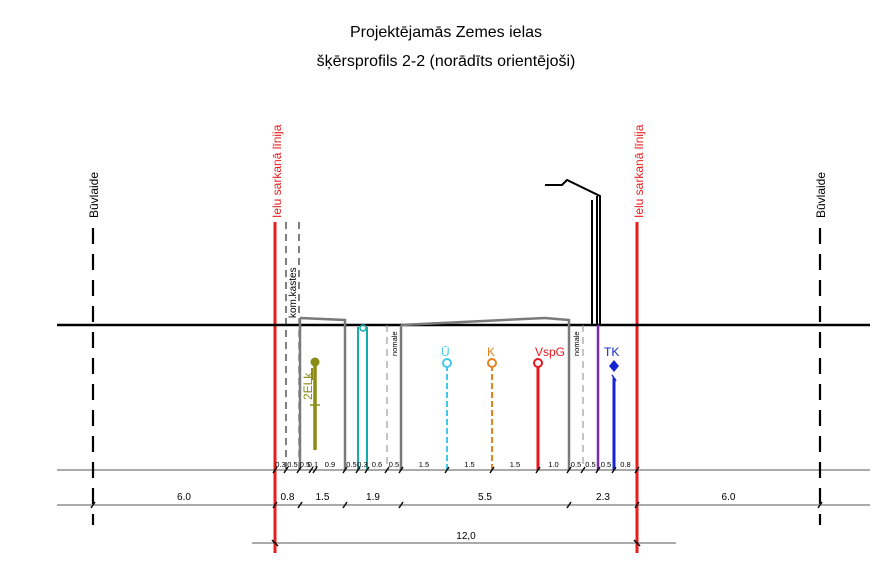 Image resolution: width=892 pixels, height=561 pixels. Describe the element at coordinates (94, 195) in the screenshot. I see `building-line-left-label: Būvlaide` at that location.